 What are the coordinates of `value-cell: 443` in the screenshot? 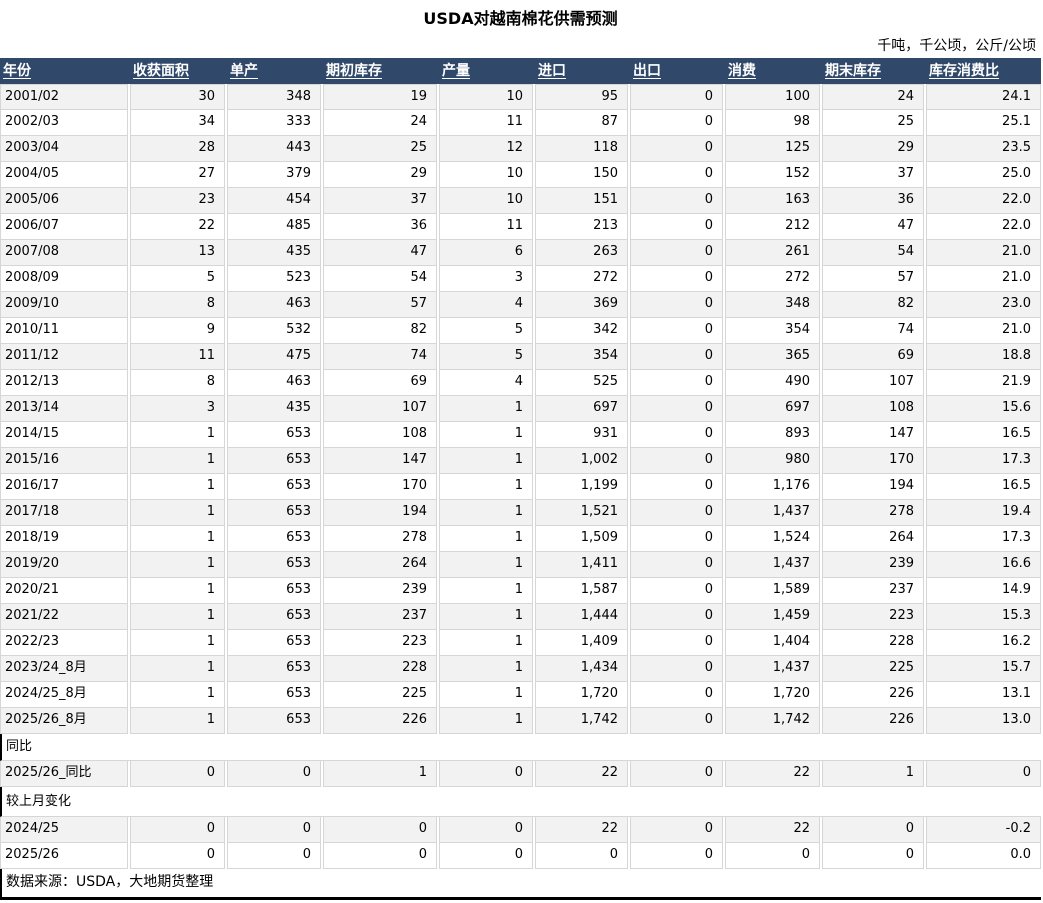 It's located at (274, 149).